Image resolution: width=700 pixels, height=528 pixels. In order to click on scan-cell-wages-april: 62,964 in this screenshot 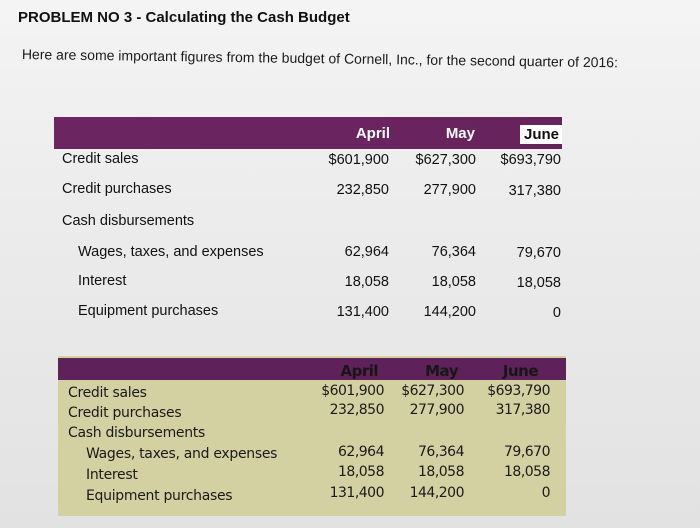, I will do `click(361, 452)`.